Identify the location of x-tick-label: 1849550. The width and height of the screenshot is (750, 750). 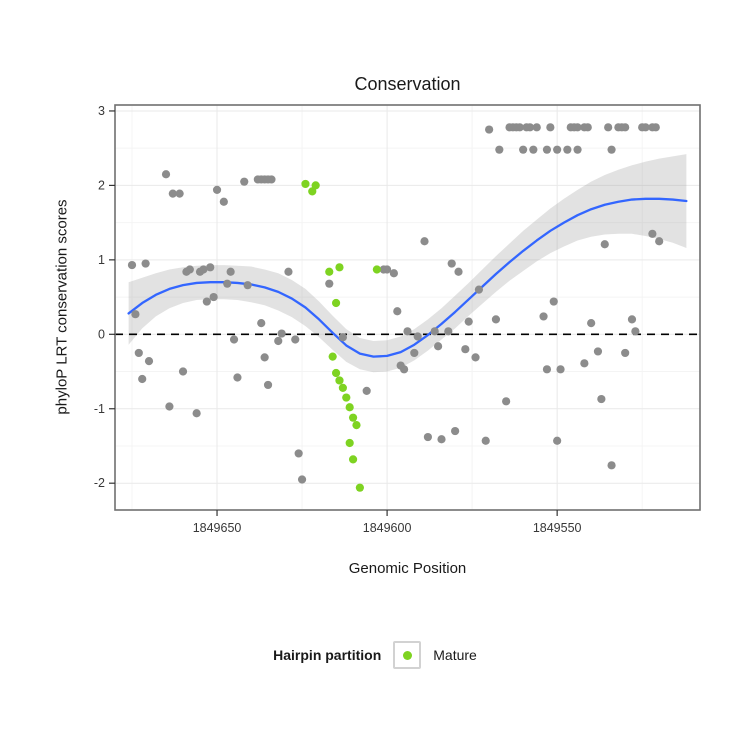
(557, 528).